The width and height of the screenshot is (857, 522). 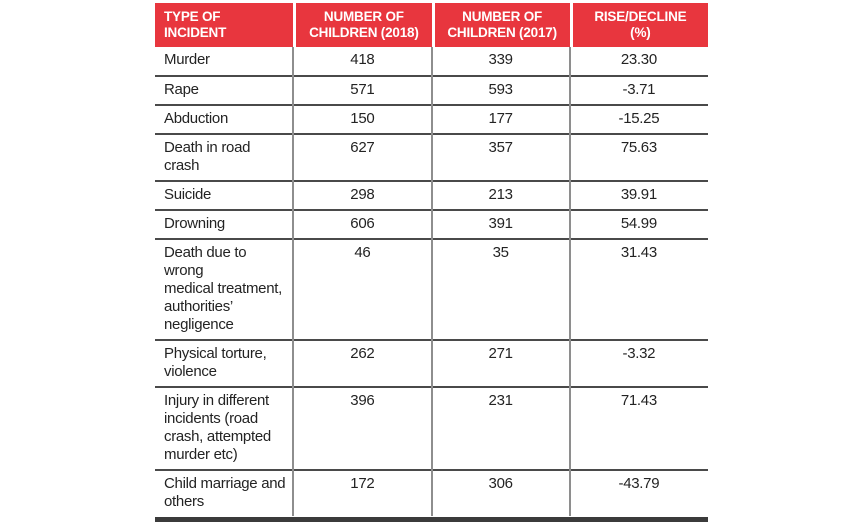 What do you see at coordinates (362, 400) in the screenshot?
I see `children-2018-cell: 396` at bounding box center [362, 400].